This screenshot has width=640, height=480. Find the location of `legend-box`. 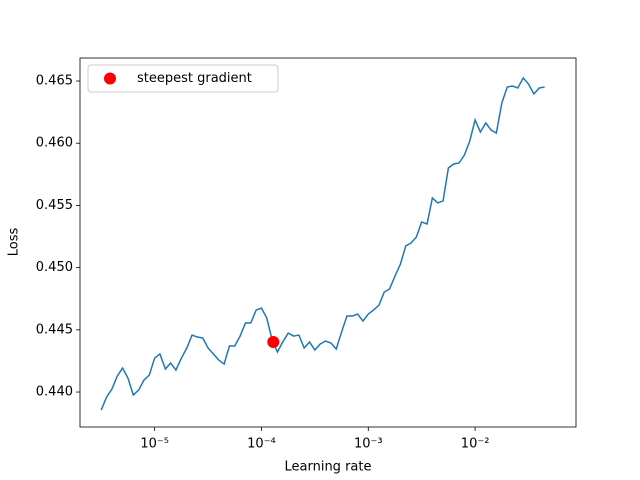

legend-box is located at coordinates (183, 78).